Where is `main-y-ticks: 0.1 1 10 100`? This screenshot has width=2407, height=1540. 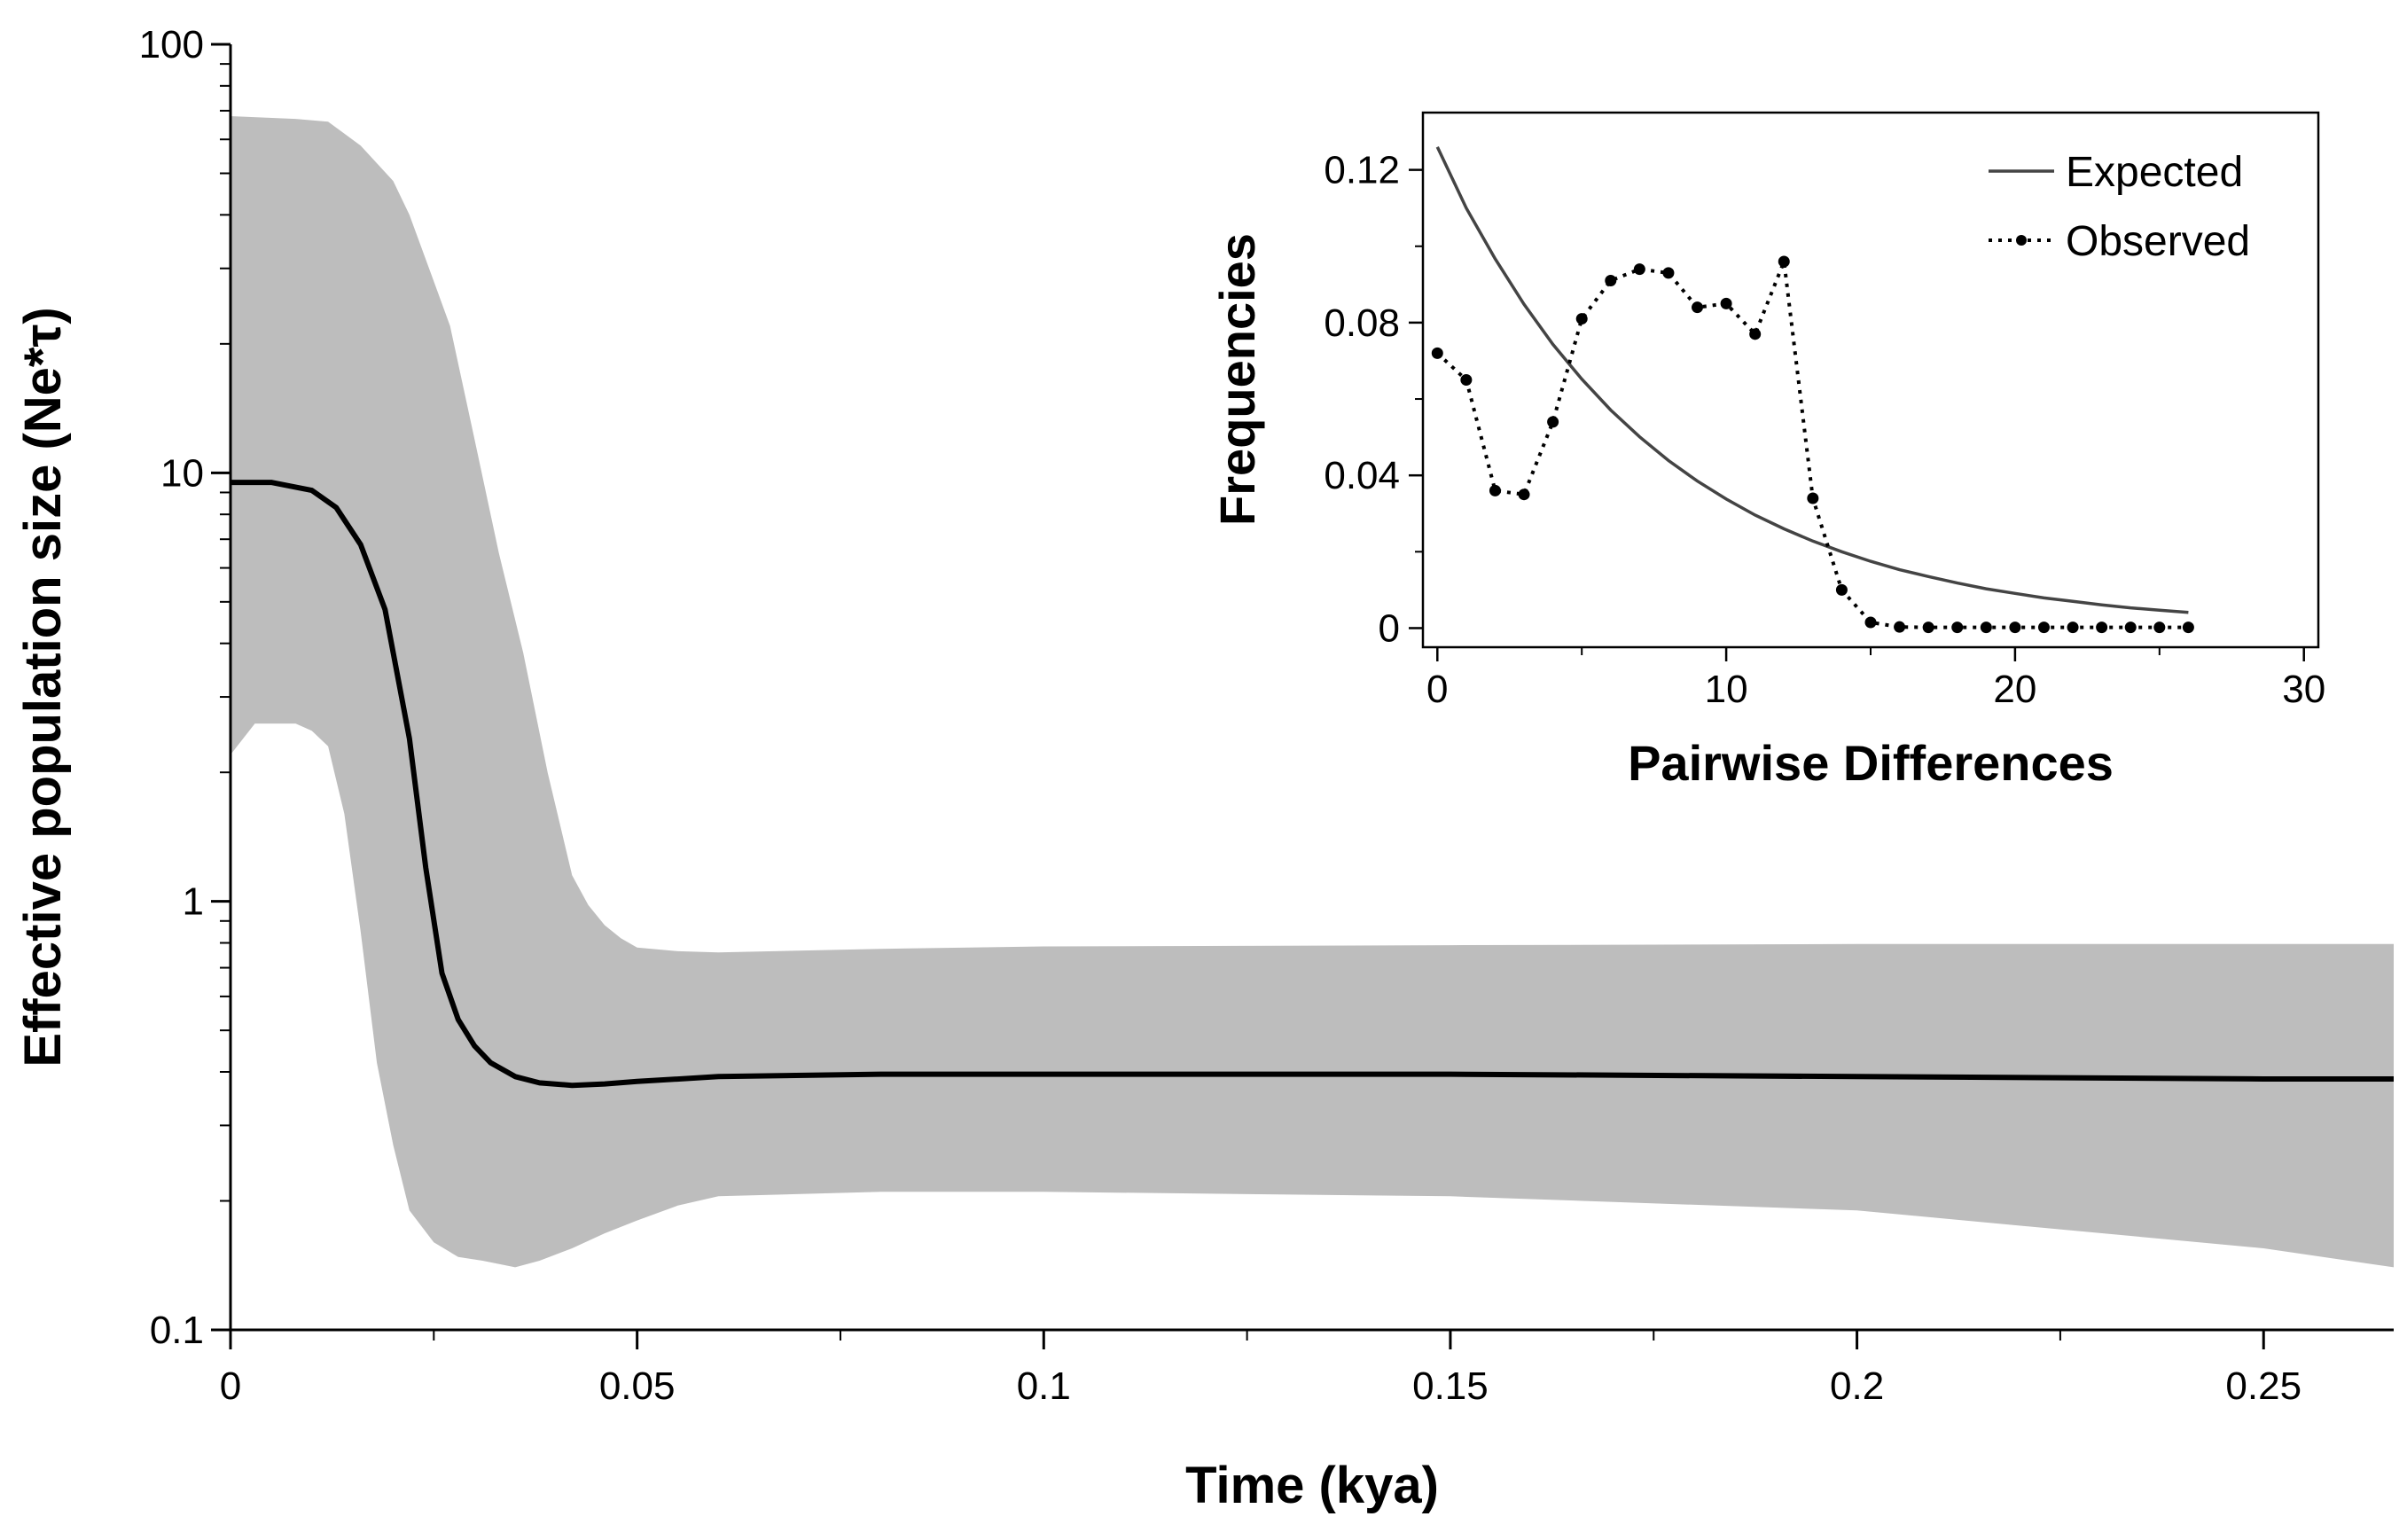
main-y-ticks: 0.1 1 10 100 is located at coordinates (185, 687).